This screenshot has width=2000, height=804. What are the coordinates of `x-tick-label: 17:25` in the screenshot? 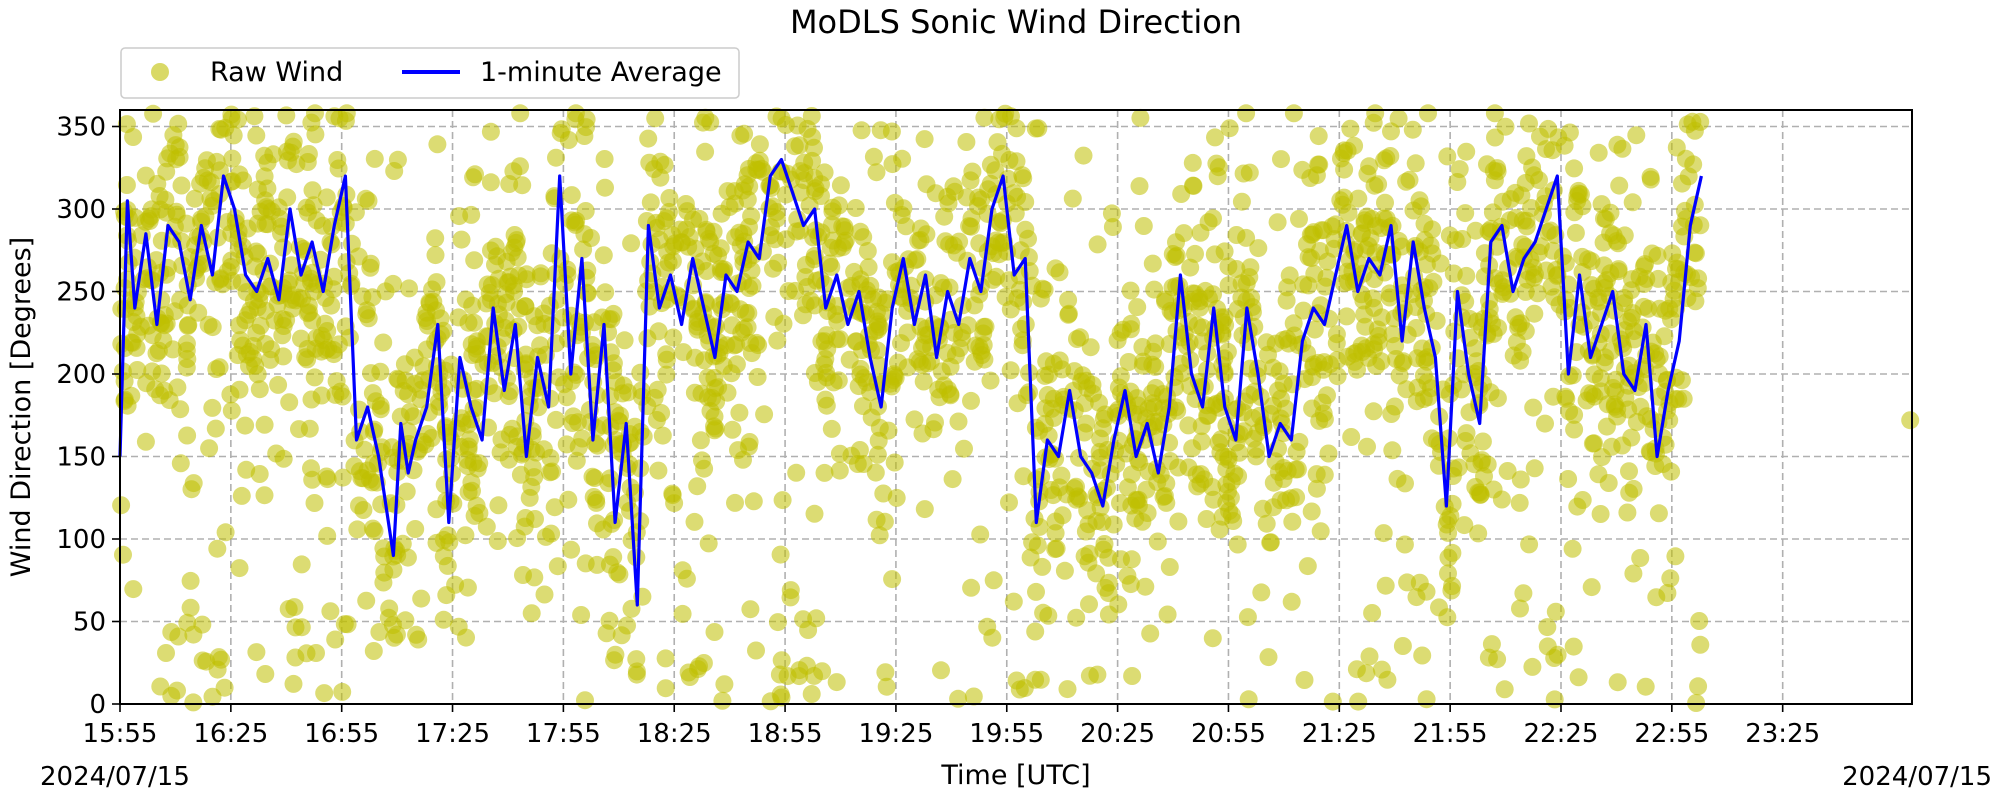 It's located at (452, 734).